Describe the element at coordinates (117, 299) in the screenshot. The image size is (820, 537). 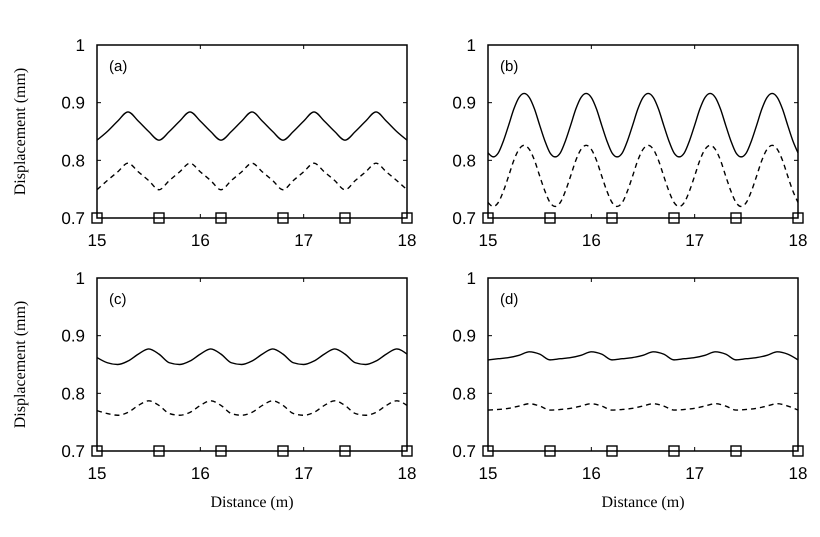
I see `annotation: (c)` at that location.